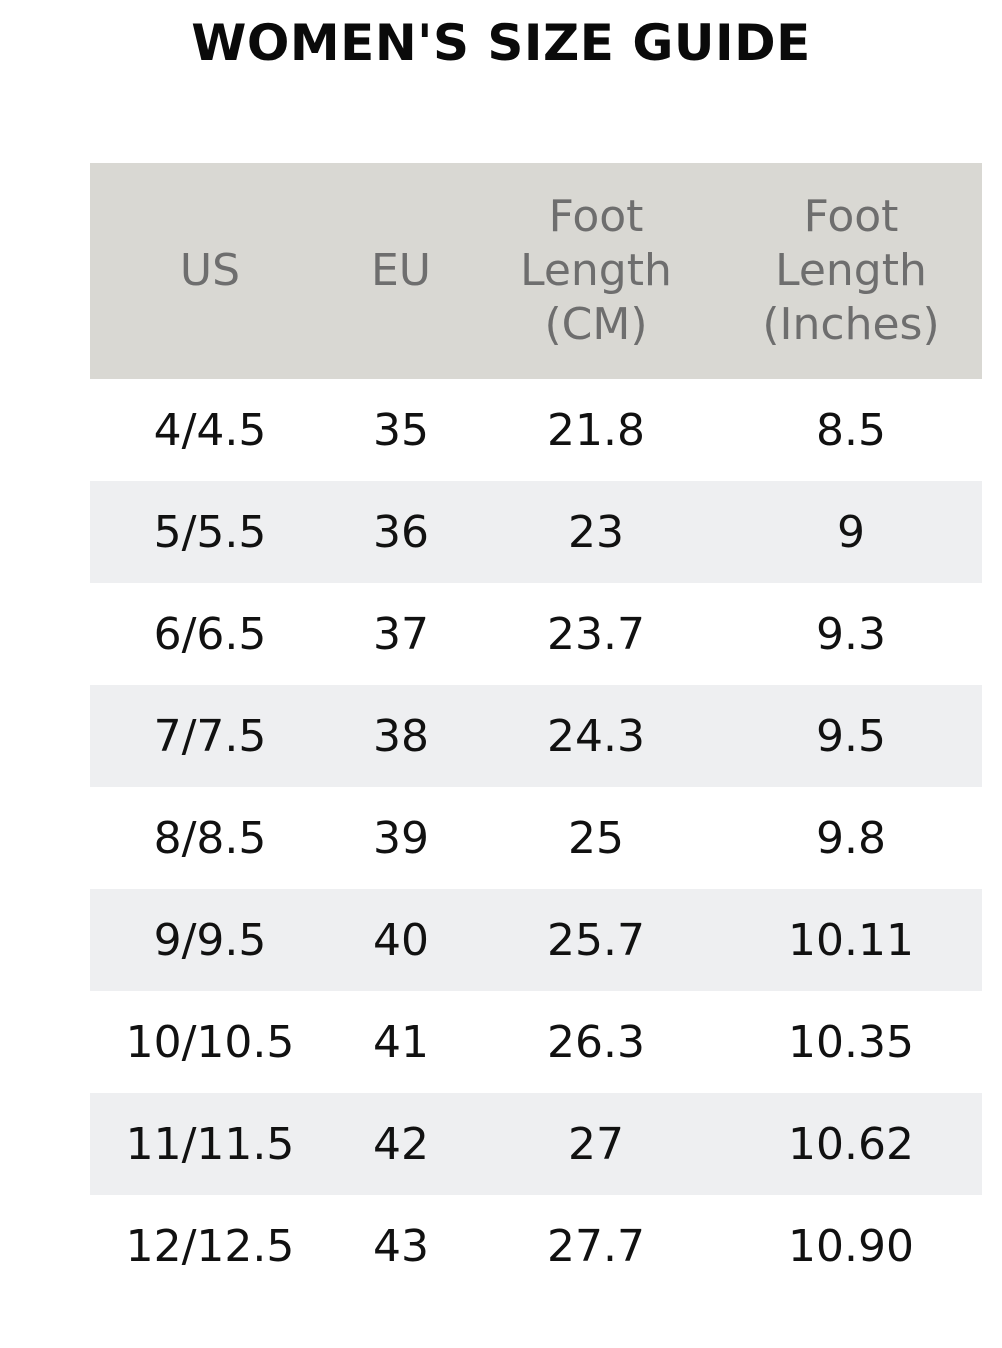 This screenshot has height=1348, width=1002. What do you see at coordinates (536, 838) in the screenshot?
I see `table-row: 8/8.5 39 25 9.8` at bounding box center [536, 838].